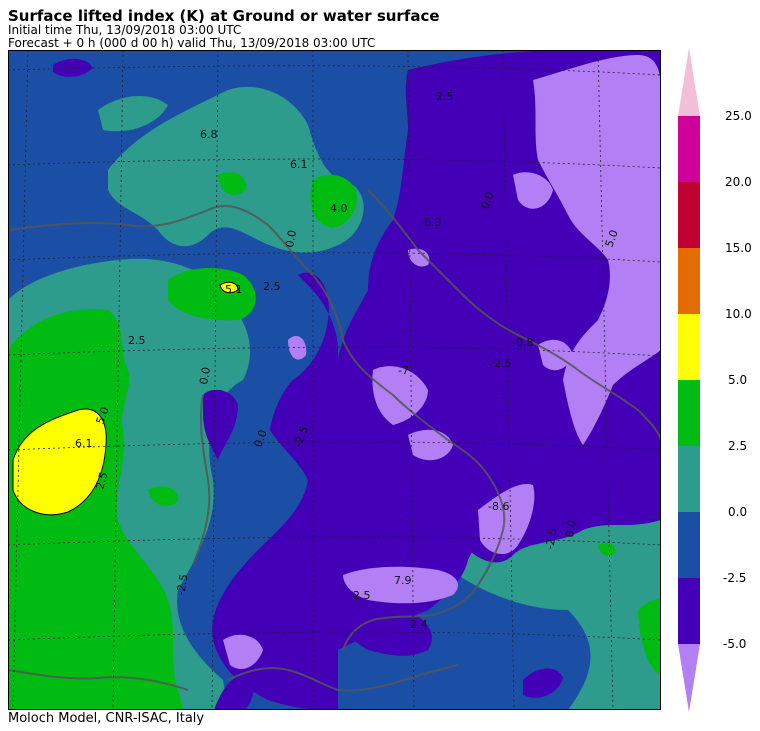 This screenshot has height=731, width=760. What do you see at coordinates (106, 718) in the screenshot?
I see `model-credit: Moloch Model, CNR-ISAC, Italy` at bounding box center [106, 718].